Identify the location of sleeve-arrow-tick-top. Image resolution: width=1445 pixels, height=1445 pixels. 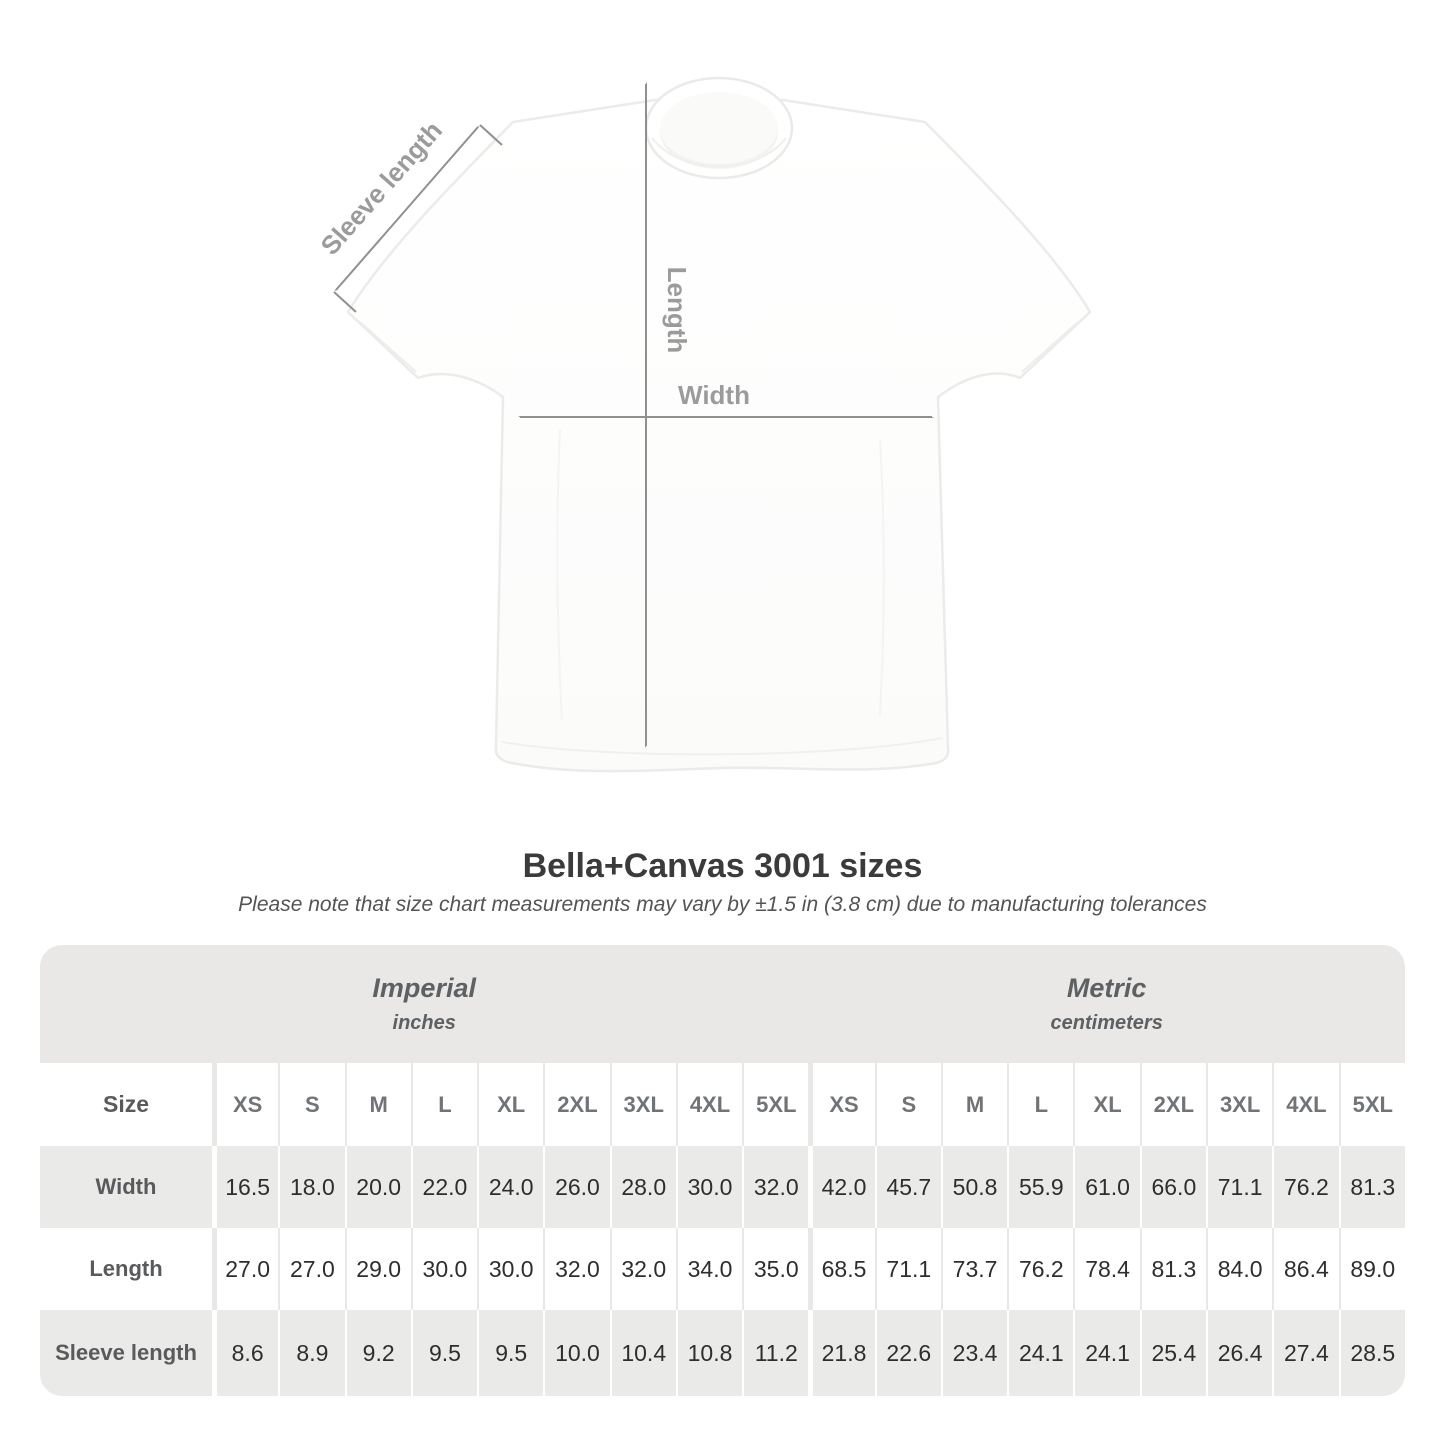
(491, 135).